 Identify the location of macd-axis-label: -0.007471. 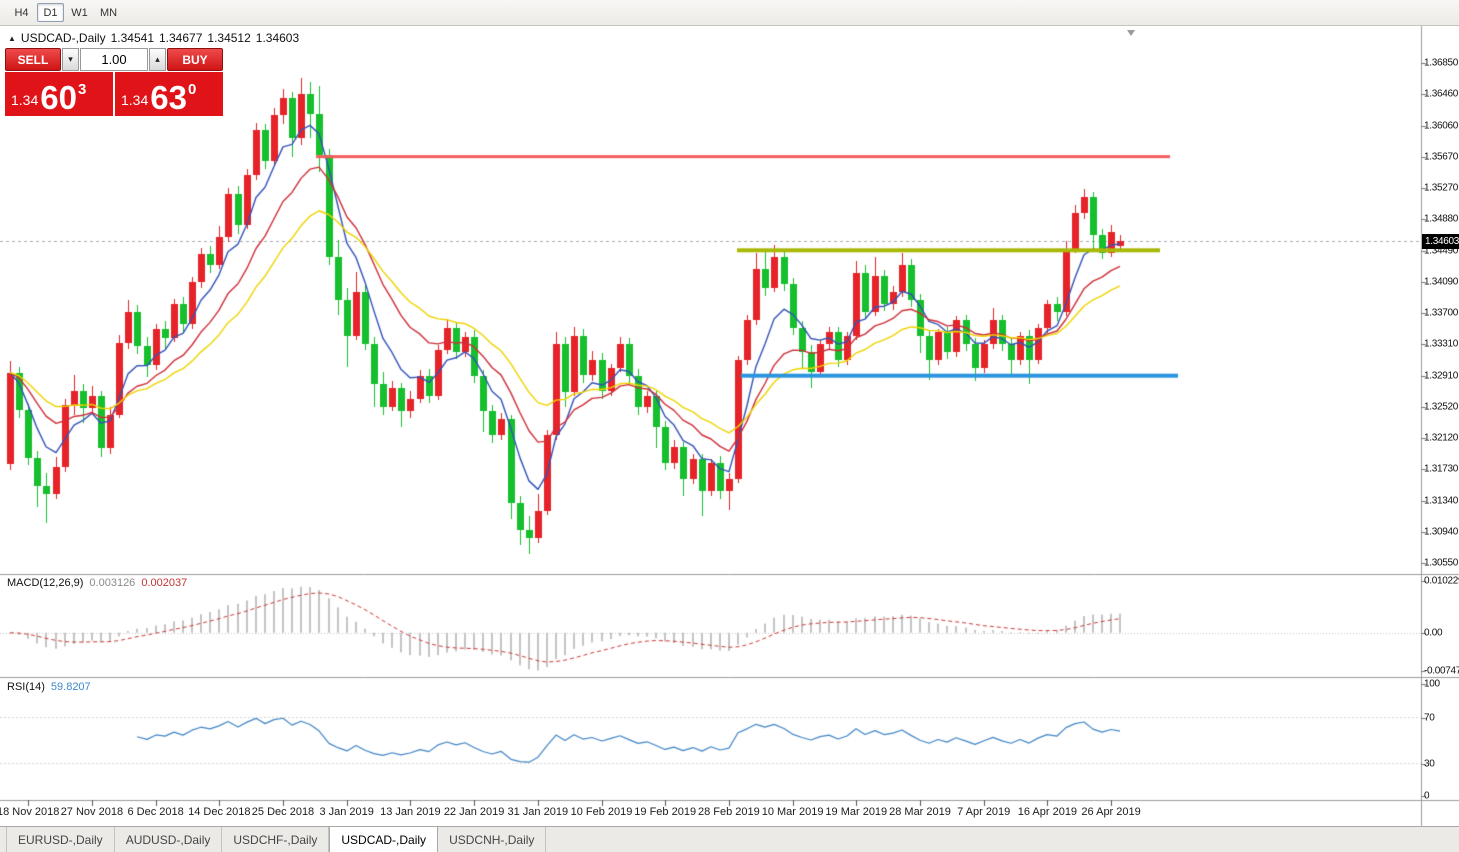
(1441, 671).